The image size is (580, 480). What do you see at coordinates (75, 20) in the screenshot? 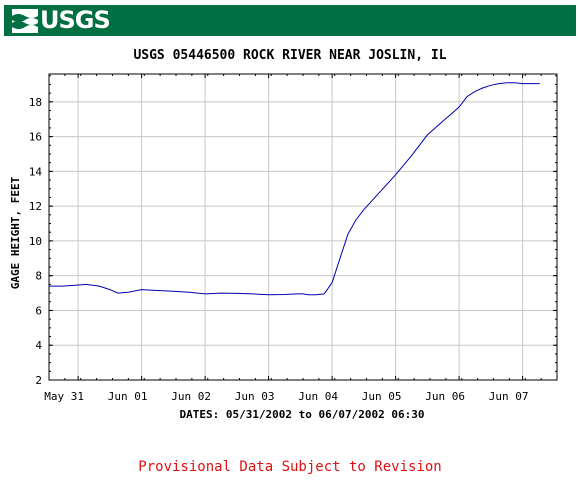
I see `usgs-logo-text: USGS` at bounding box center [75, 20].